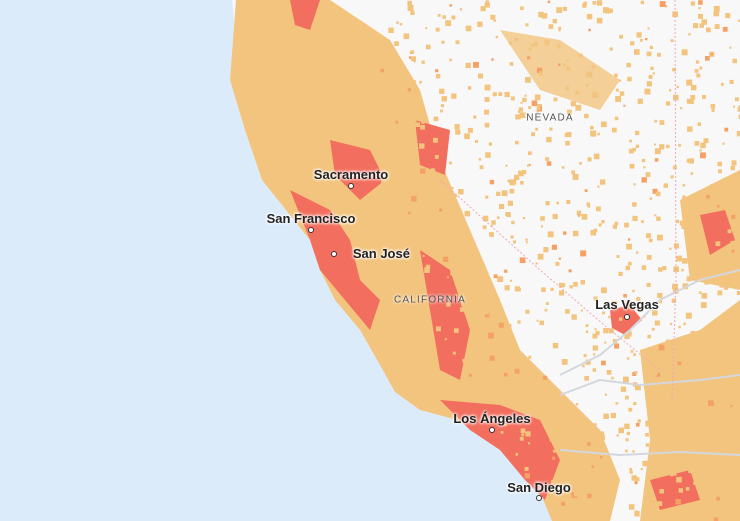  What do you see at coordinates (334, 254) in the screenshot?
I see `city-marker-san-jose` at bounding box center [334, 254].